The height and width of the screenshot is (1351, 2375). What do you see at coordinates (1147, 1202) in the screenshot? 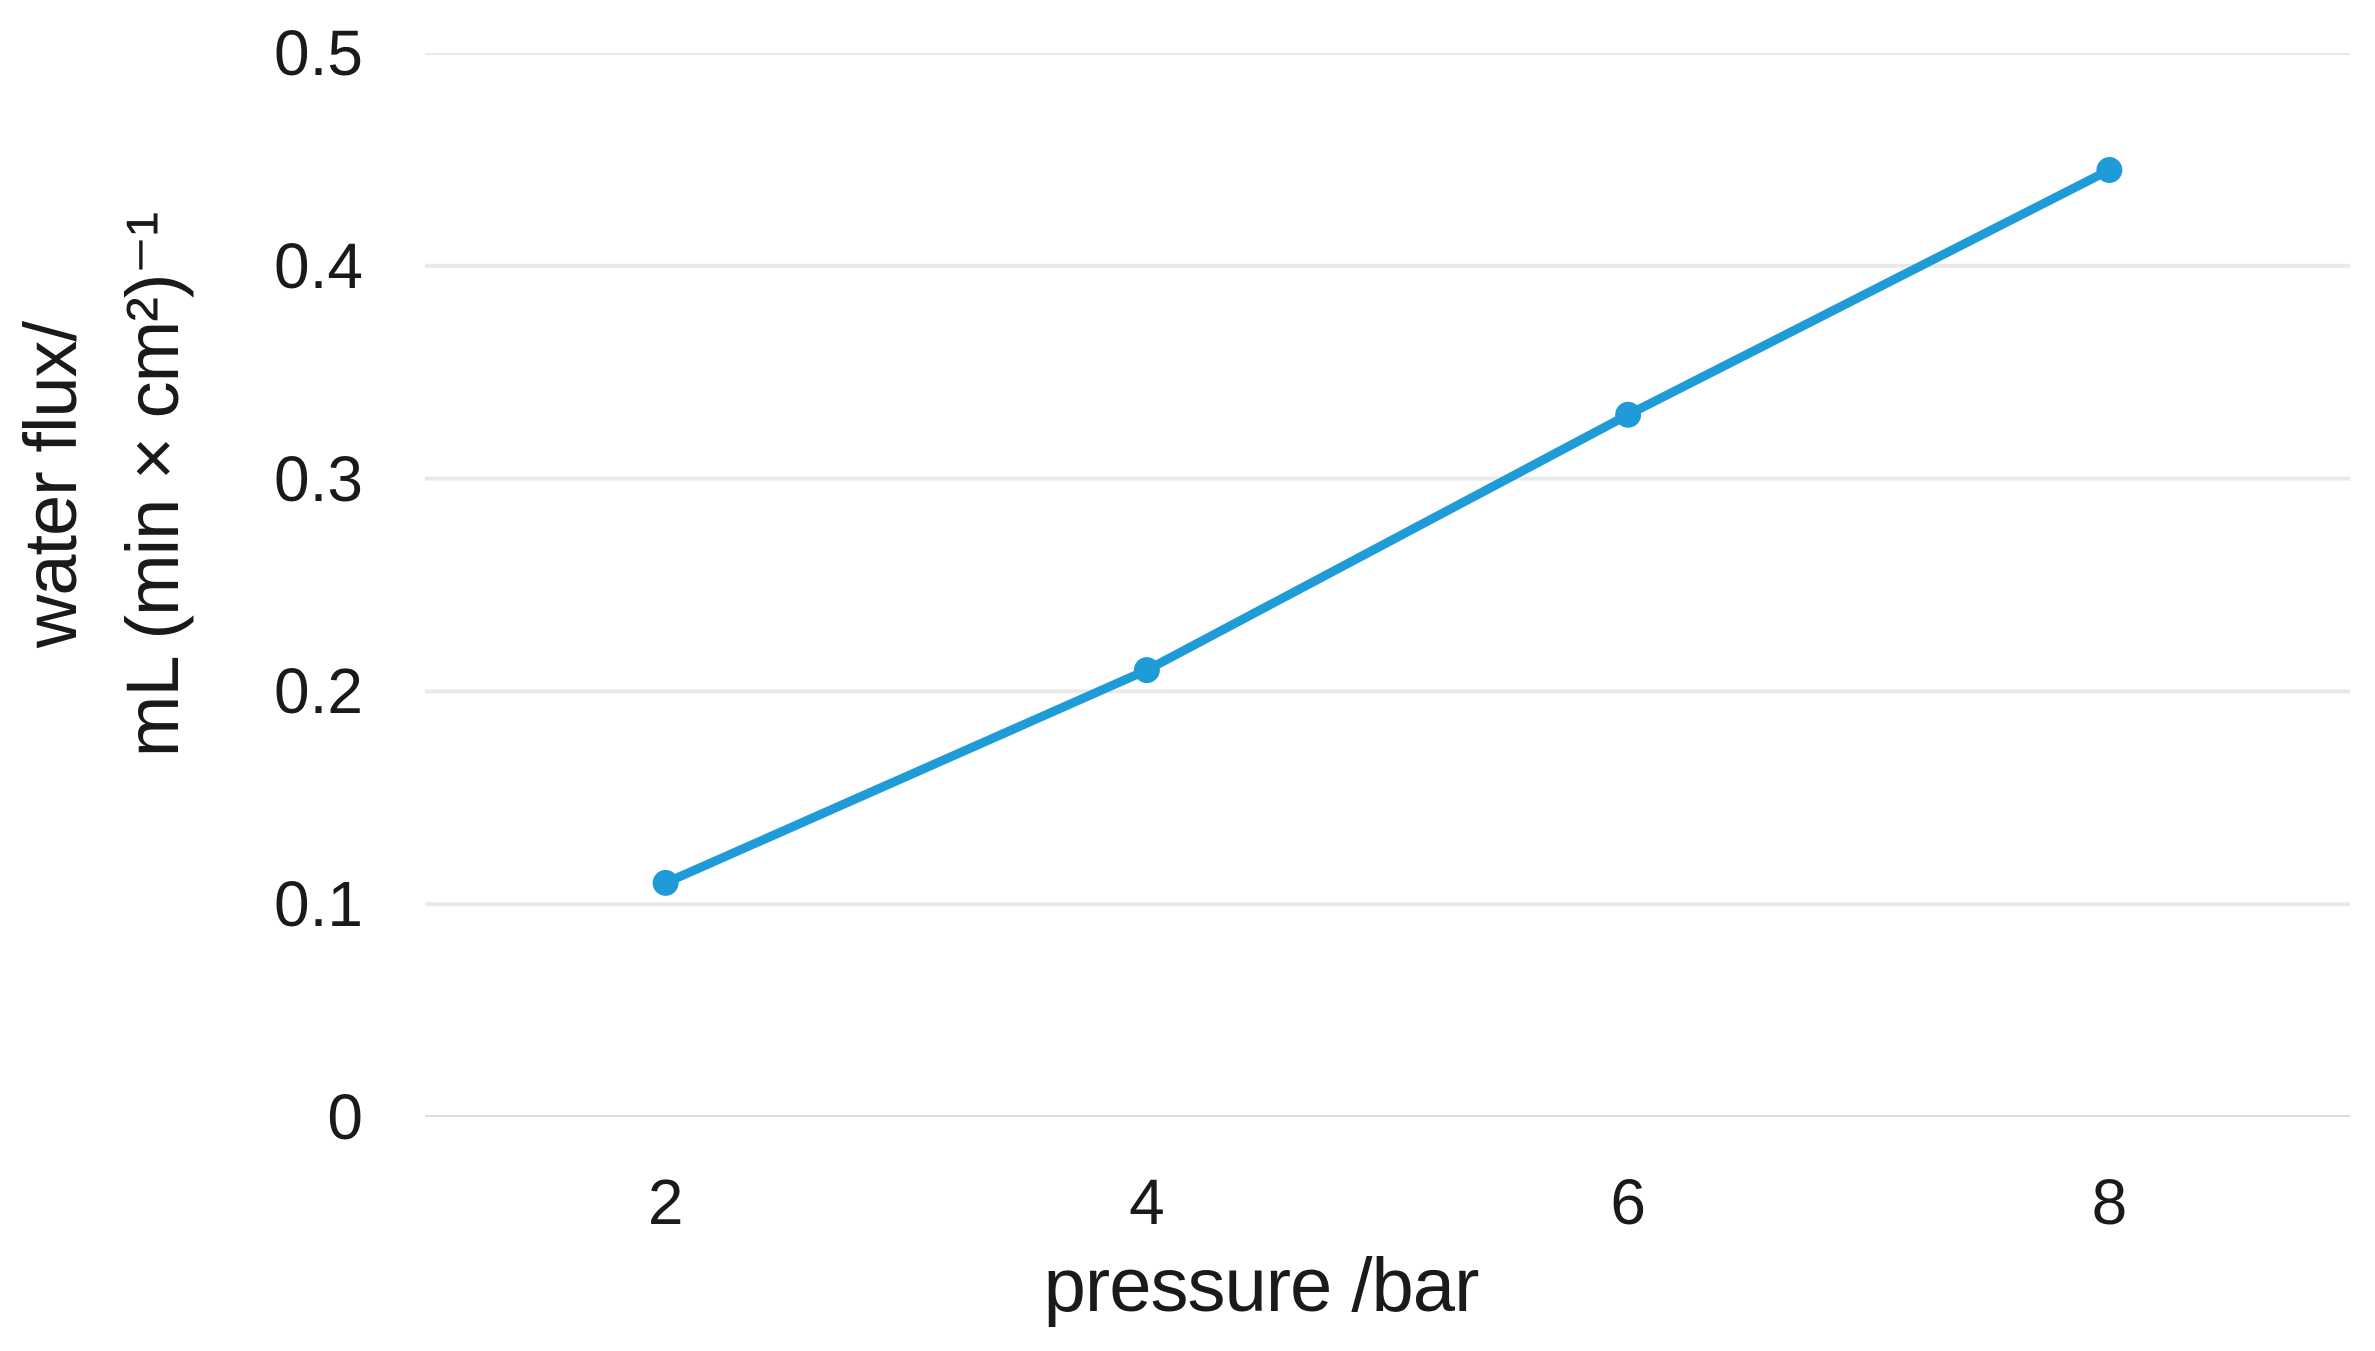
I see `x-tick-label: 4` at bounding box center [1147, 1202].